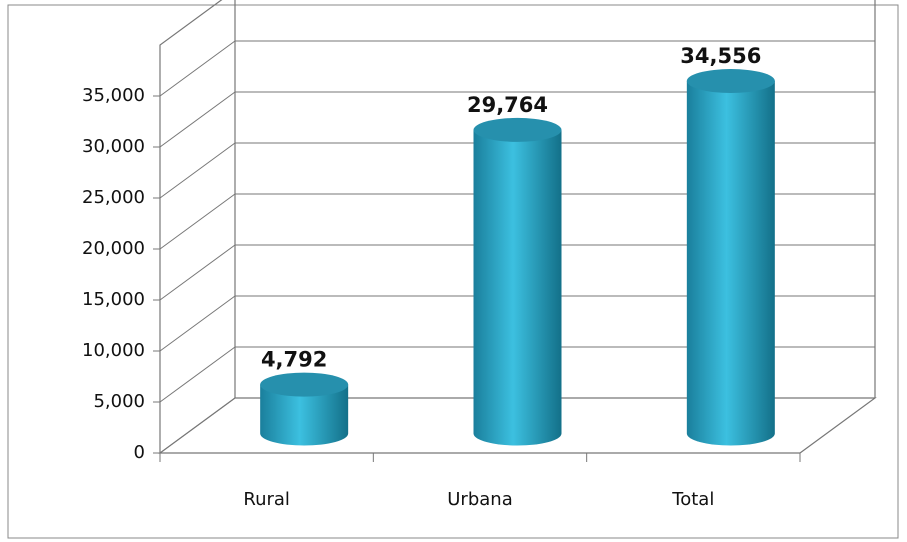  I want to click on y-tick-label: 0, so click(139, 452).